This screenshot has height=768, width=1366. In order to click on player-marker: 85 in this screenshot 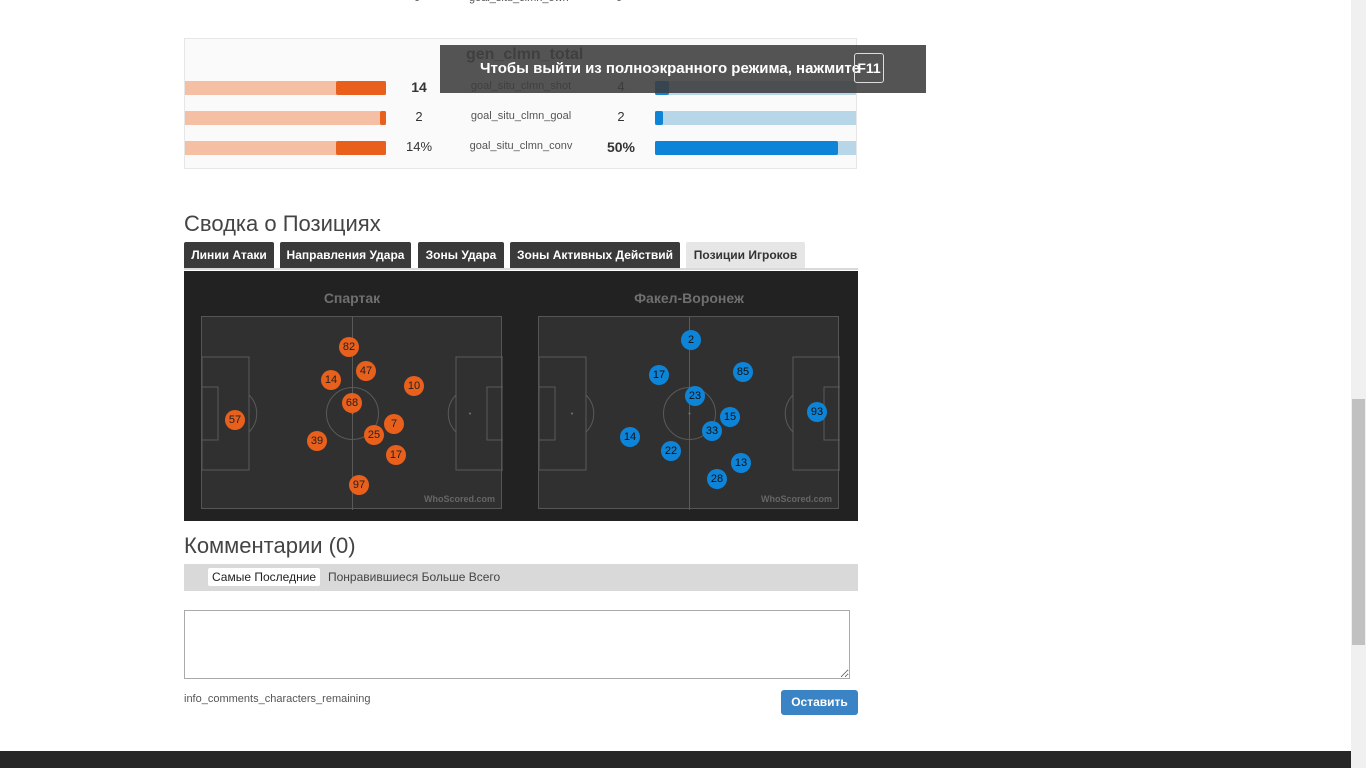, I will do `click(743, 372)`.